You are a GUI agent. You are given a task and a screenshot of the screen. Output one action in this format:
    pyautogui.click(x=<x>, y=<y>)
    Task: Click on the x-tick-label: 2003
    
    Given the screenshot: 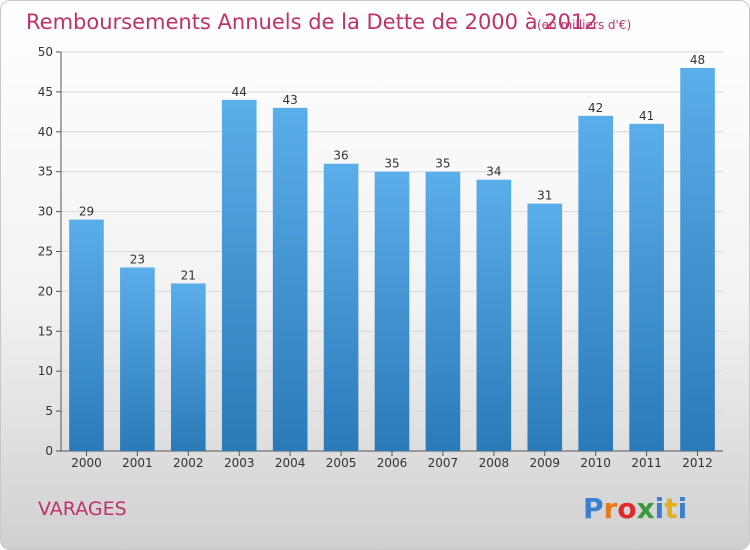 What is the action you would take?
    pyautogui.click(x=239, y=463)
    